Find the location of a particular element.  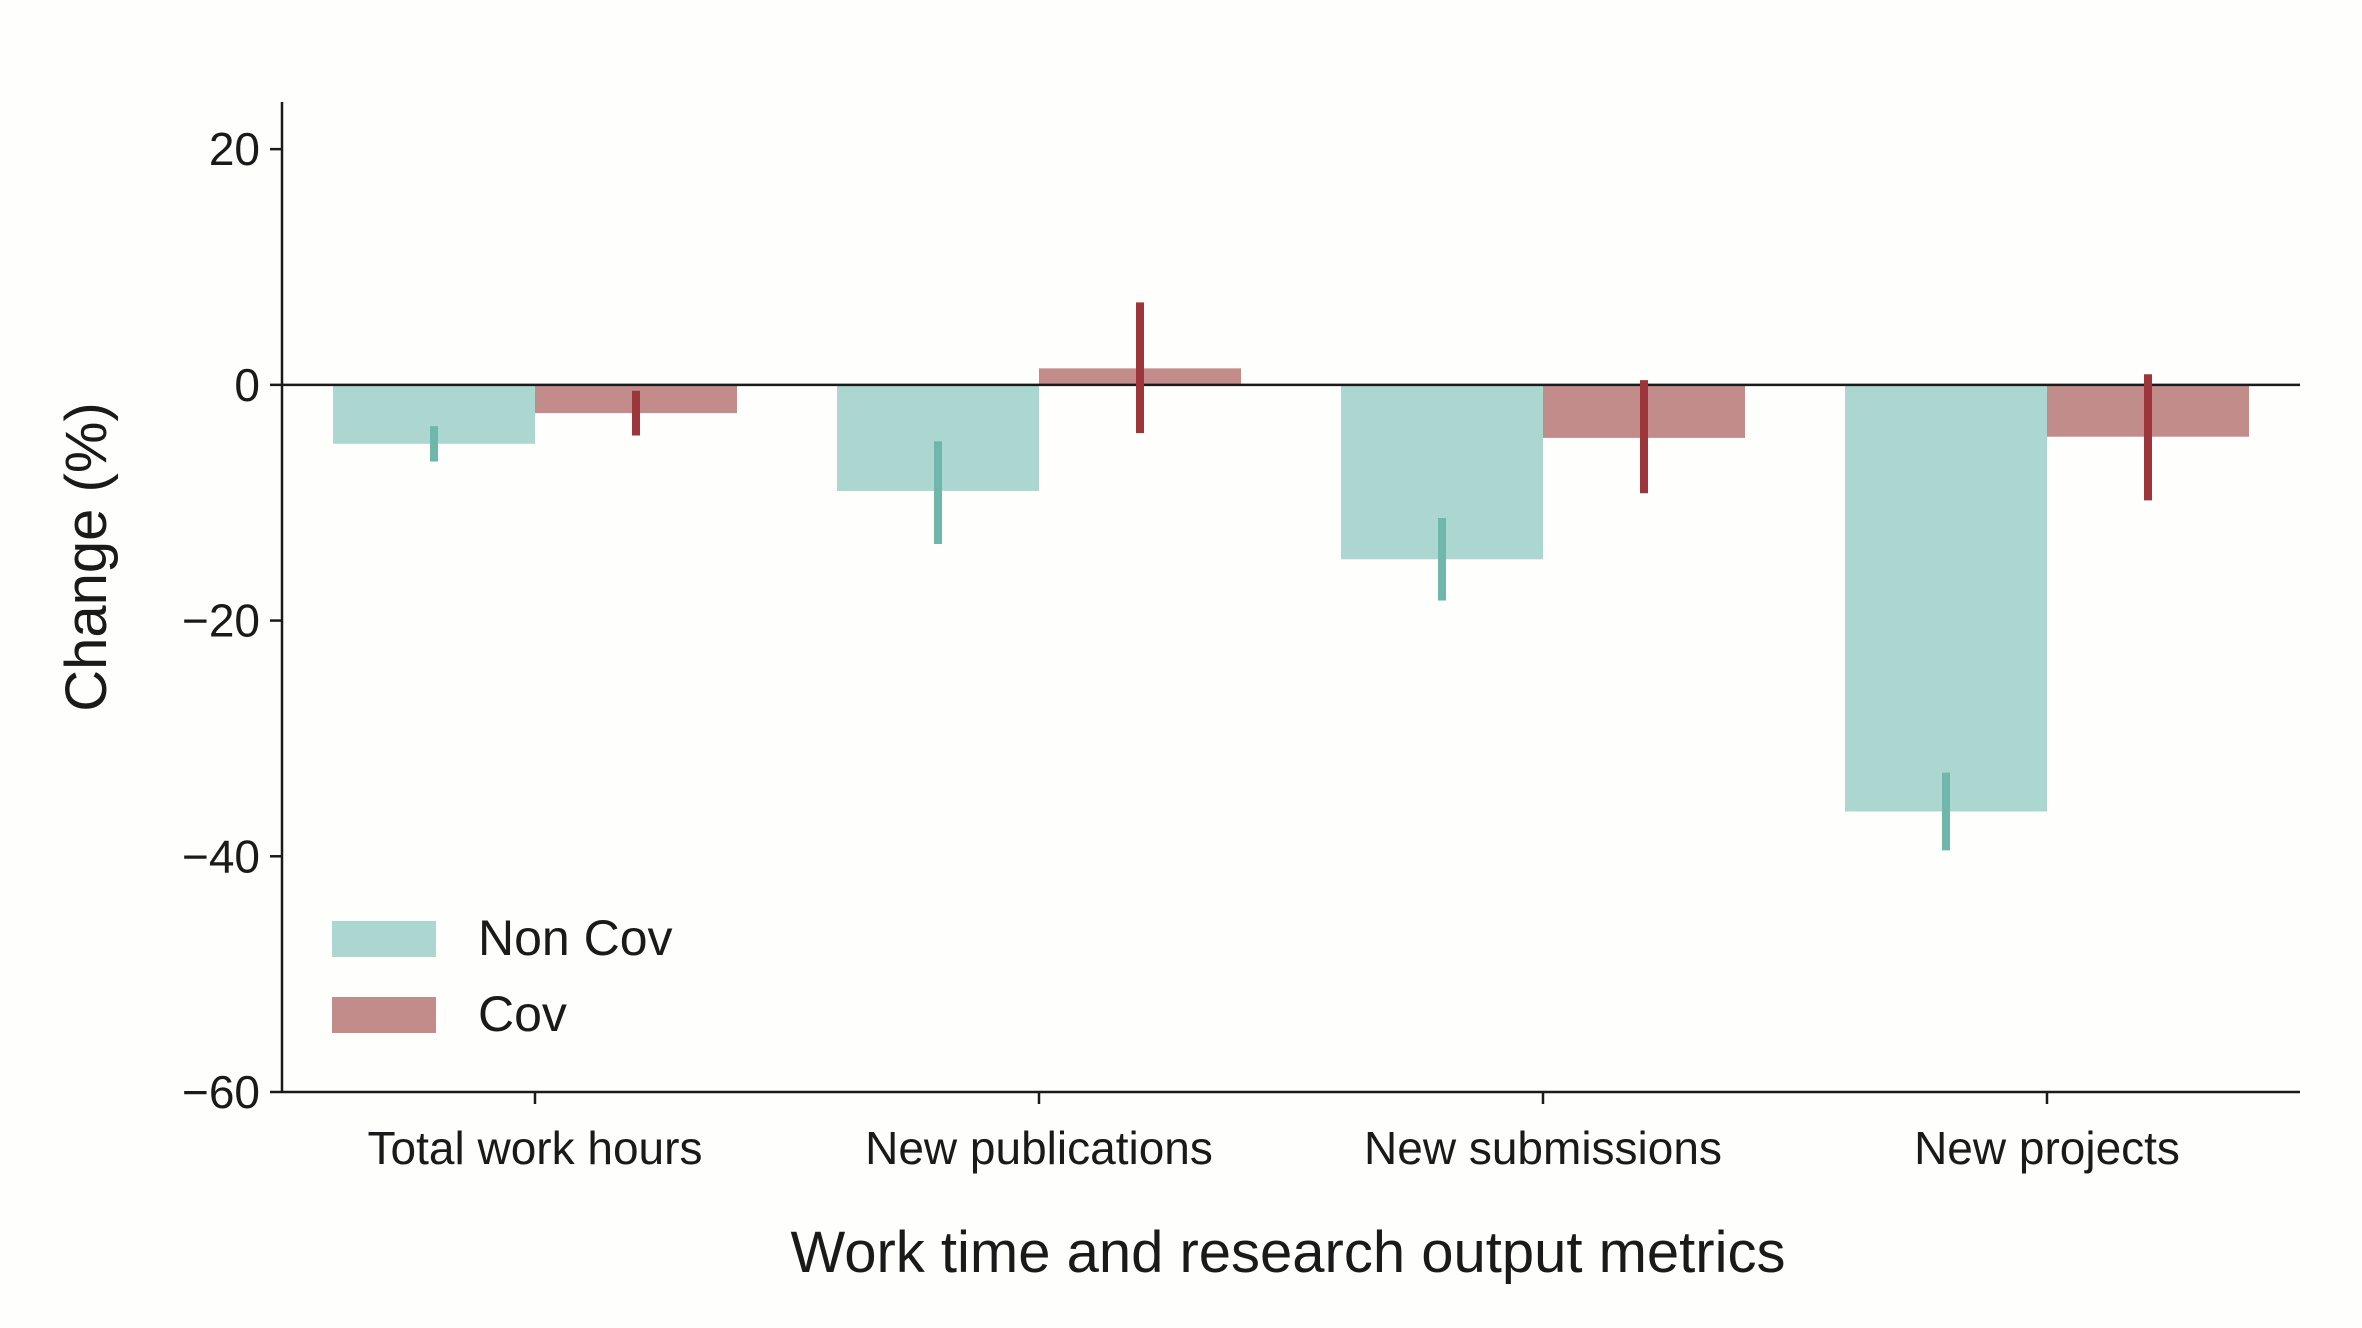

legend-swatch-cov is located at coordinates (384, 1015).